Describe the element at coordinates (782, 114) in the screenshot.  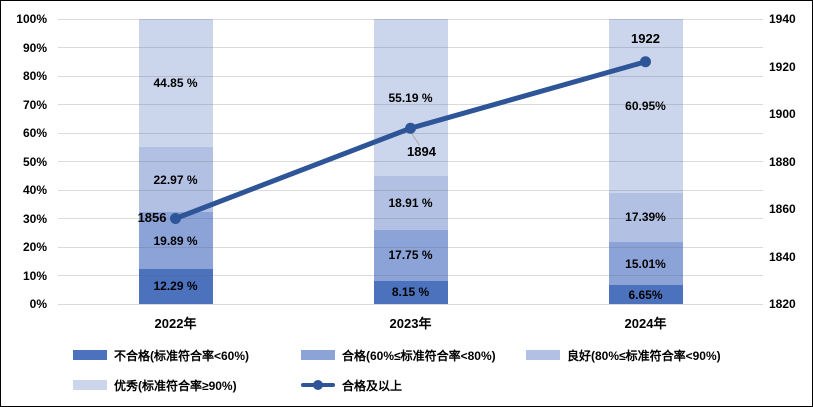
I see `right-axis-tick-label: 1900` at that location.